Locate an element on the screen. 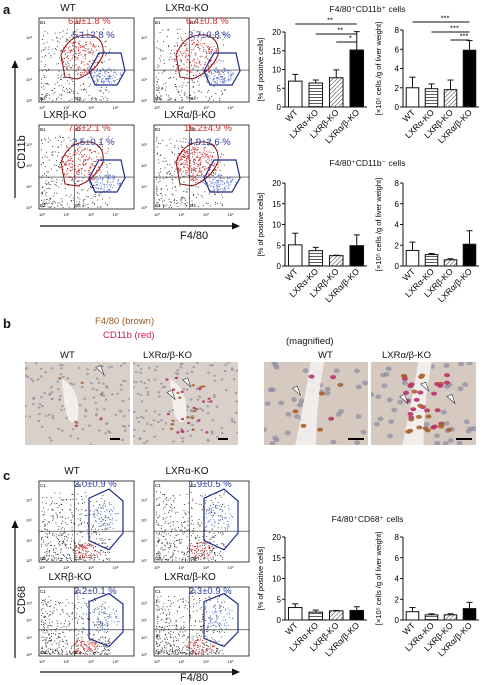  flow-c-lxrab-title: LXRα/β-KO is located at coordinates (190, 577).